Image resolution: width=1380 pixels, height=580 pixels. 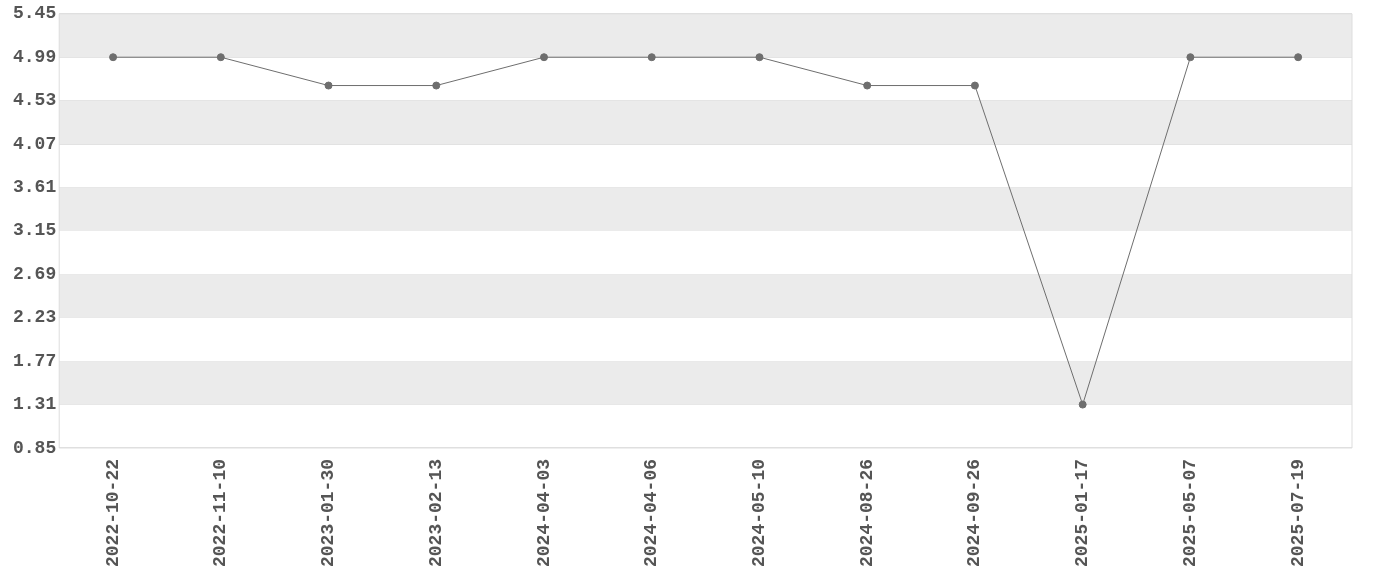 What do you see at coordinates (220, 513) in the screenshot?
I see `x-tick-label: 2022-11-10` at bounding box center [220, 513].